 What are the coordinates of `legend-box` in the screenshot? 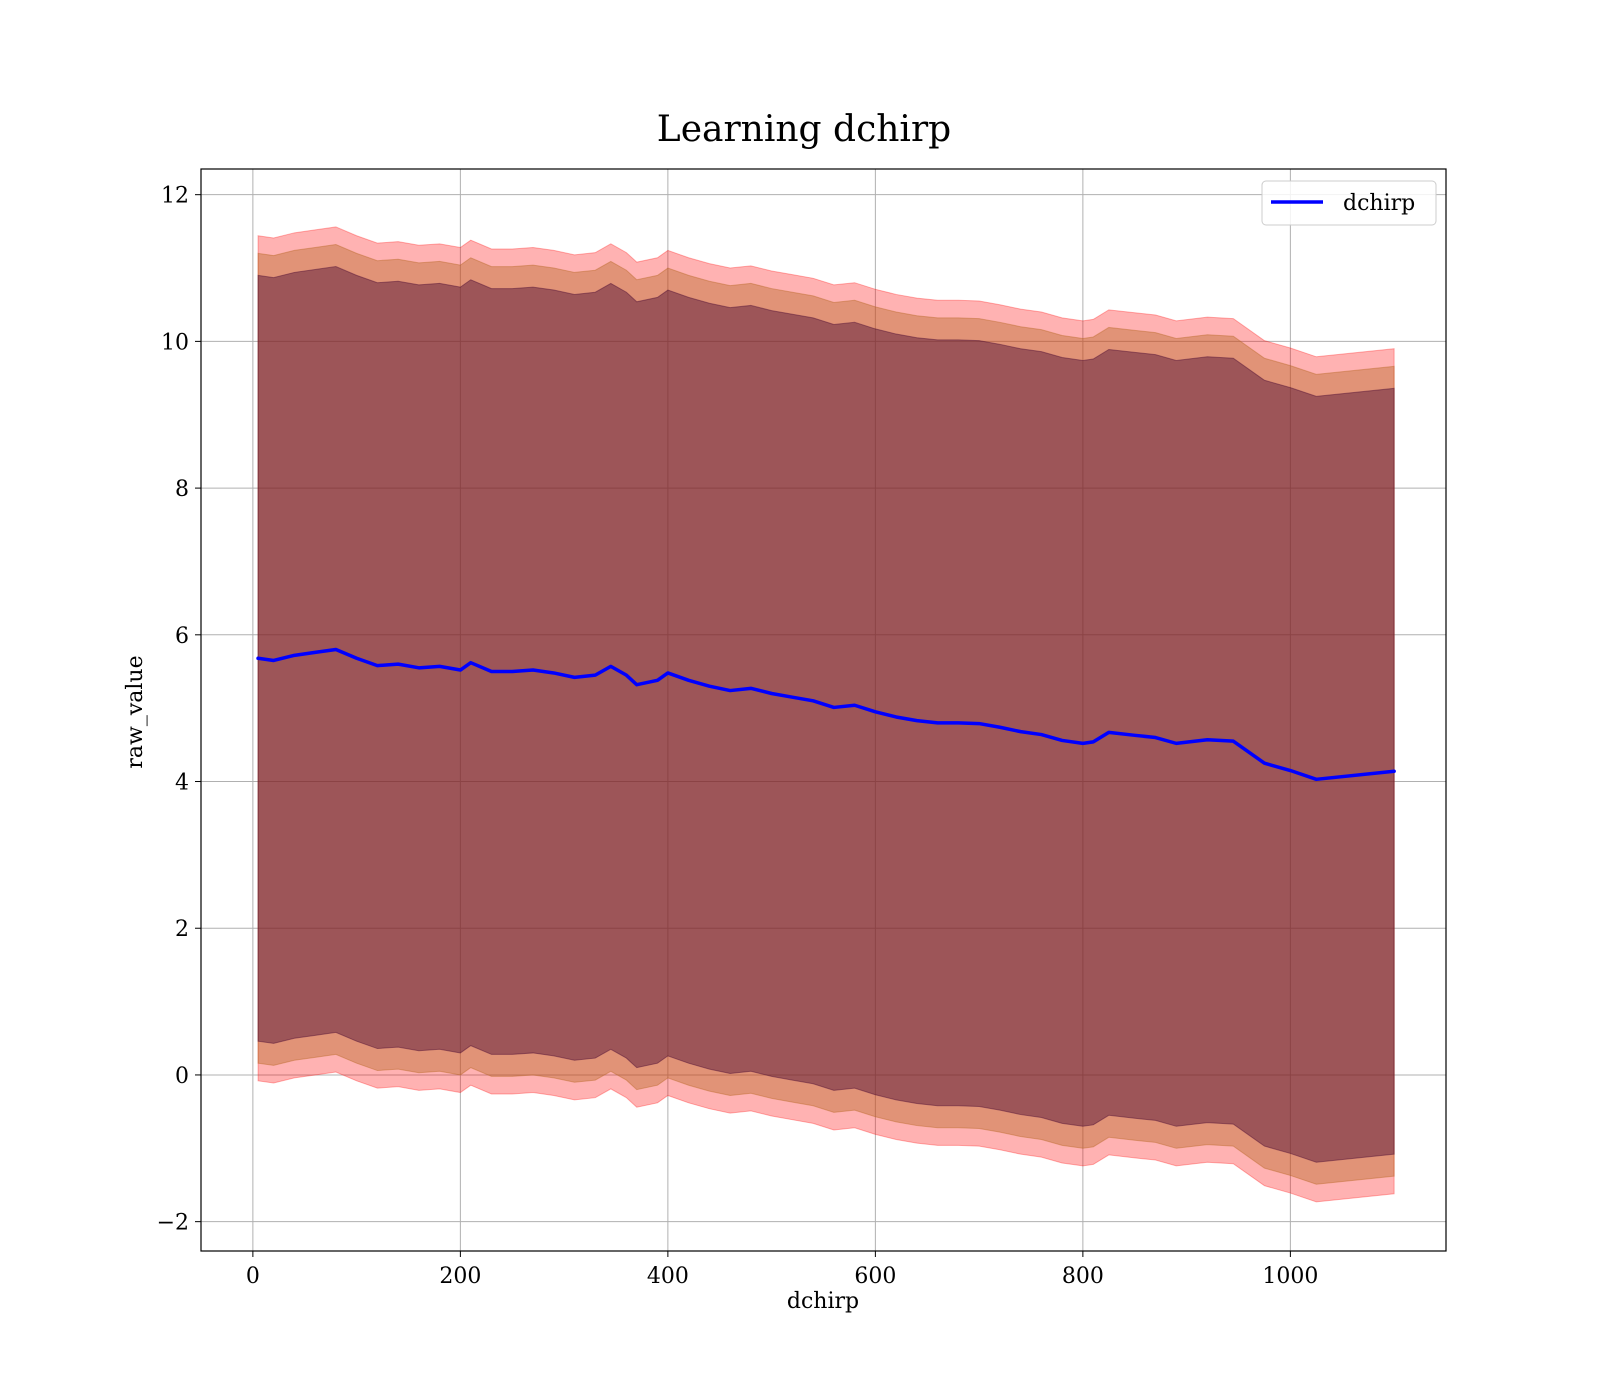 It's located at (1349, 203).